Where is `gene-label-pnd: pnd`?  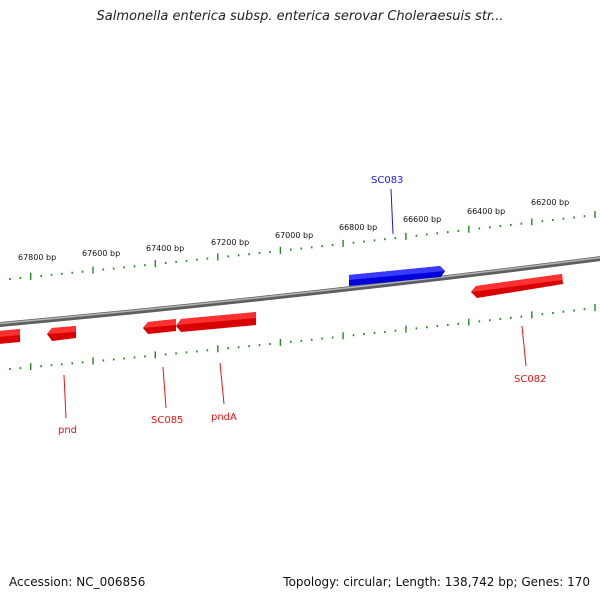
gene-label-pnd: pnd is located at coordinates (67, 430).